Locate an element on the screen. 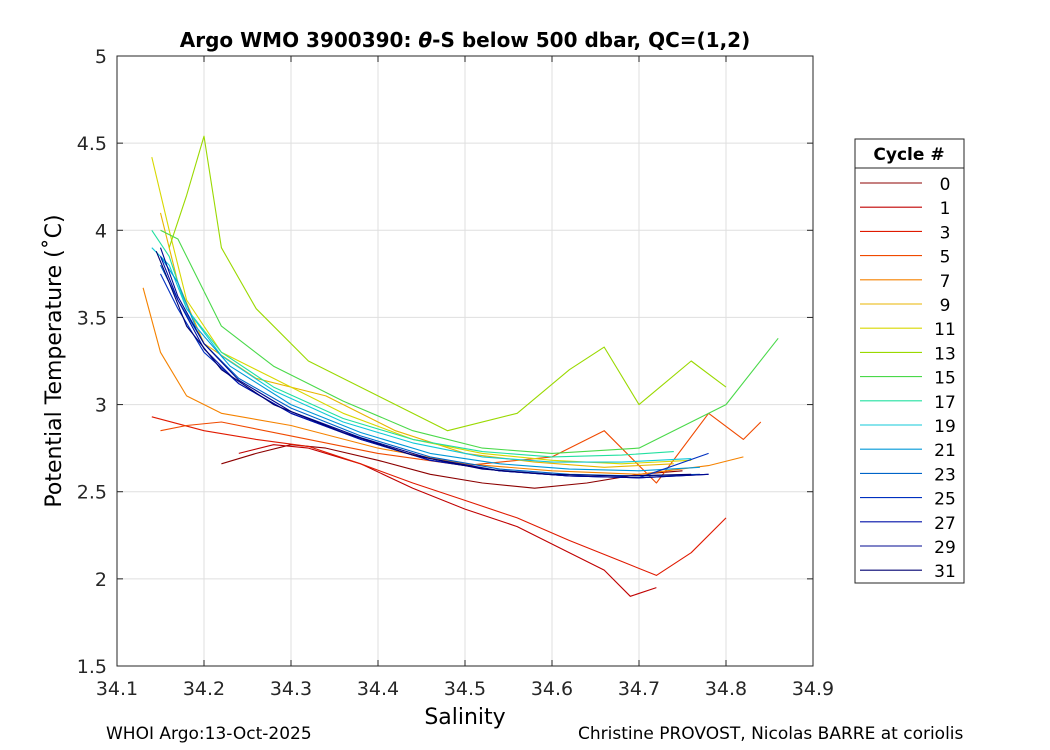 Image resolution: width=1050 pixels, height=750 pixels. y-axis-label: Potential Temperature (˚C) is located at coordinates (54, 360).